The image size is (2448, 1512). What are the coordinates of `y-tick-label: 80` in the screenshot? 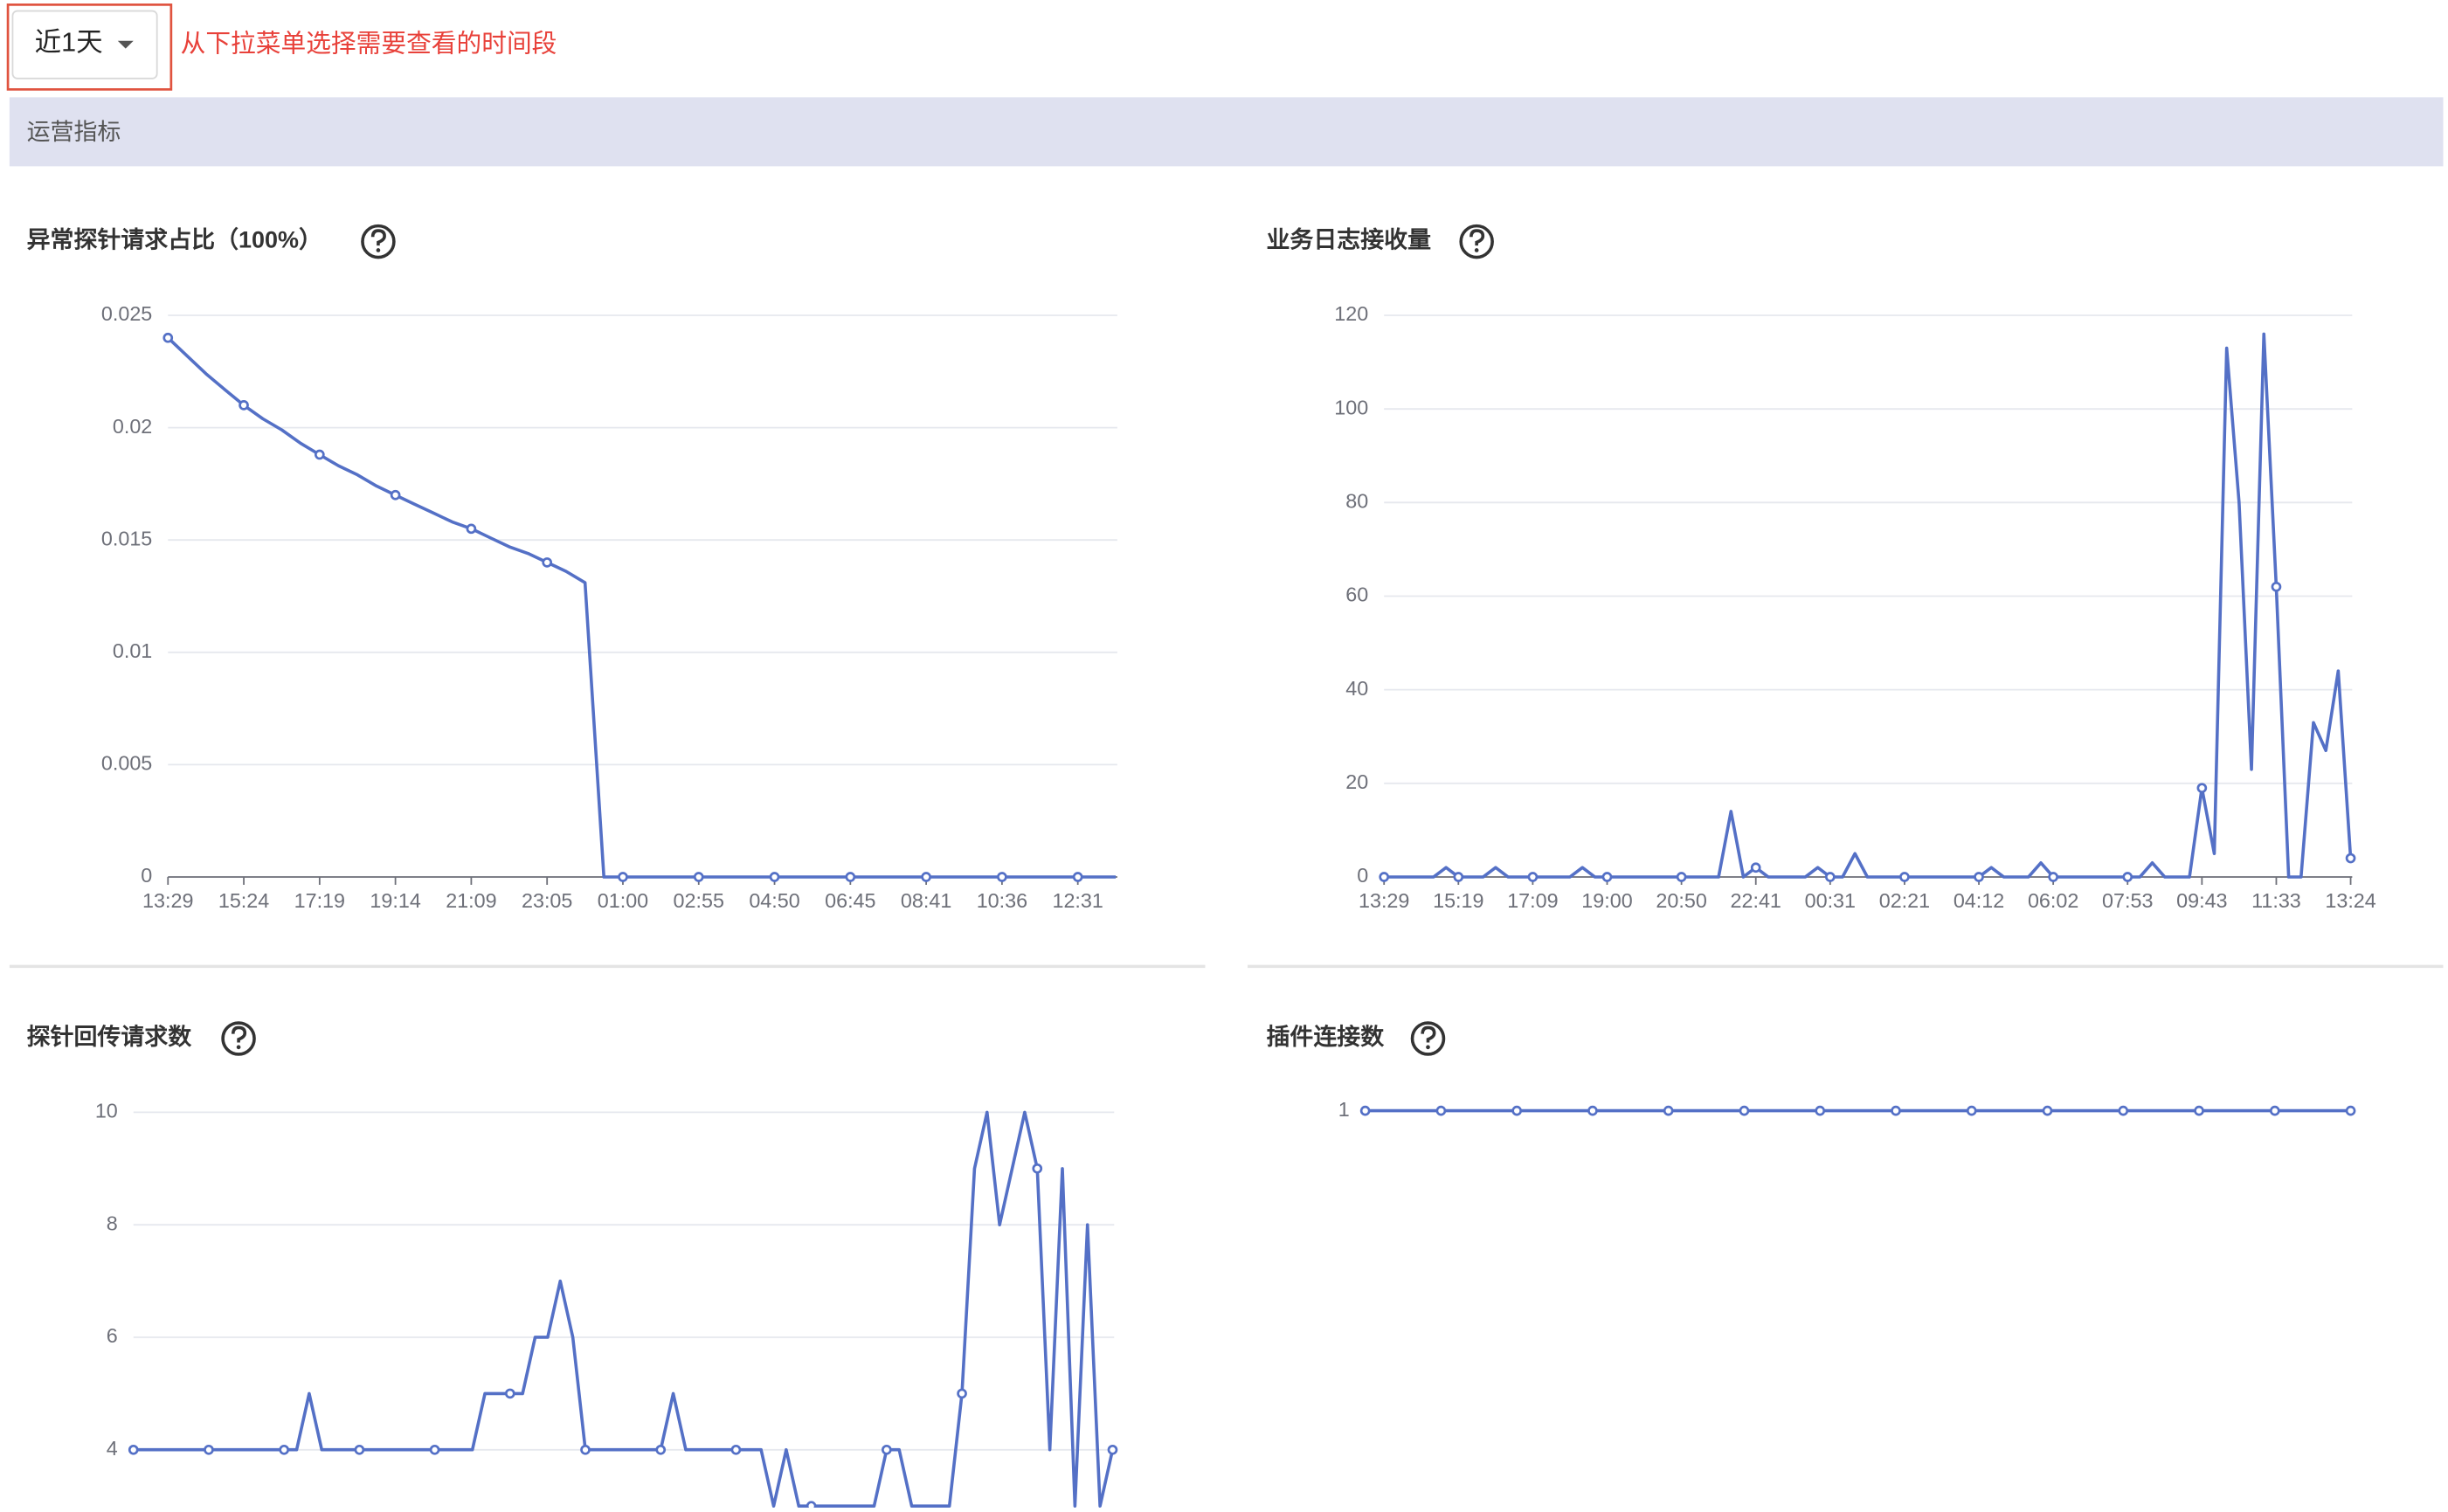 It's located at (1356, 501).